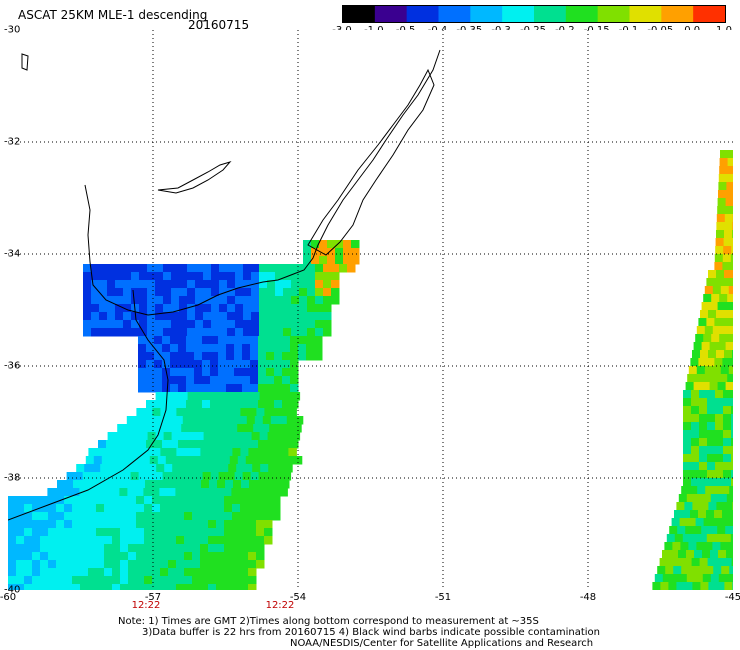  Describe the element at coordinates (550, 14) in the screenshot. I see `color-swatch` at that location.